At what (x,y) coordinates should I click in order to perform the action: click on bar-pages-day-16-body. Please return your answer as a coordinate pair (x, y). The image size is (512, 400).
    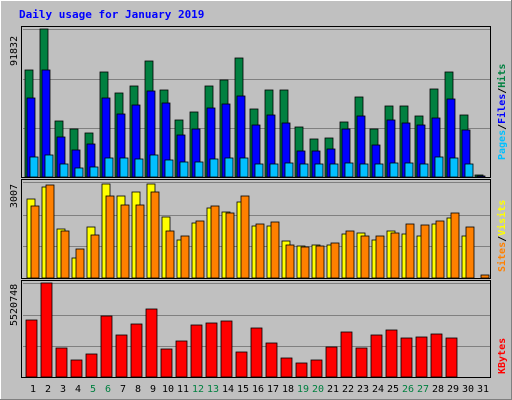
    Looking at the image, I should click on (259, 170).